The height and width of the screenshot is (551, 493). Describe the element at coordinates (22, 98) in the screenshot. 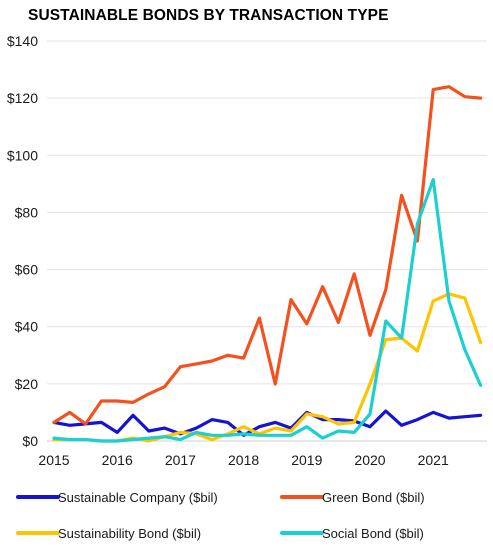

I see `y-tick-label: $120` at that location.